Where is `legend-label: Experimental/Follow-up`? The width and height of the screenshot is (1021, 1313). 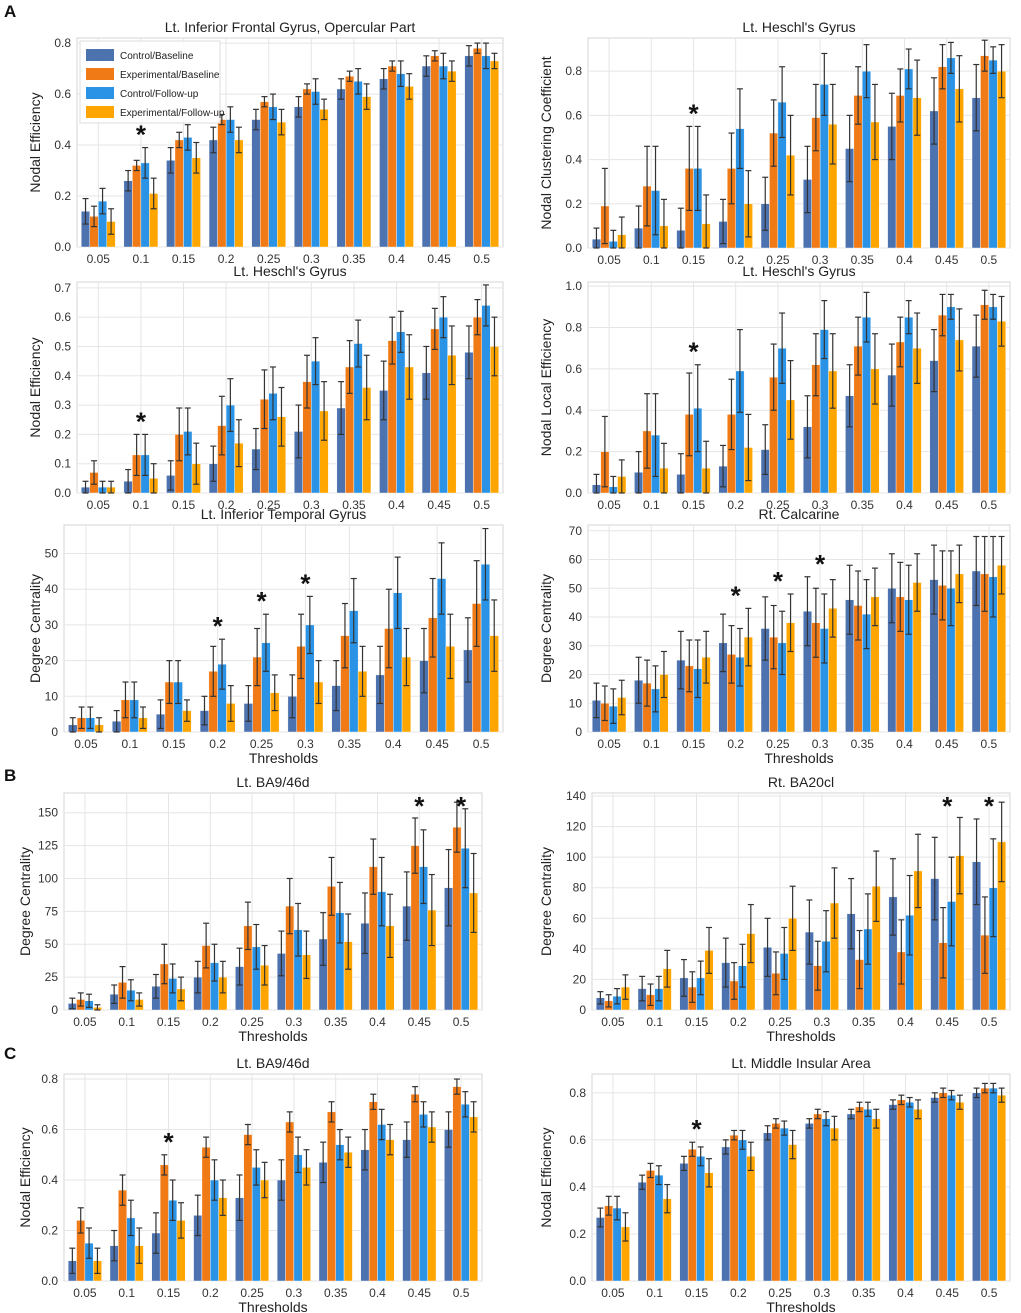
legend-label: Experimental/Follow-up is located at coordinates (172, 113).